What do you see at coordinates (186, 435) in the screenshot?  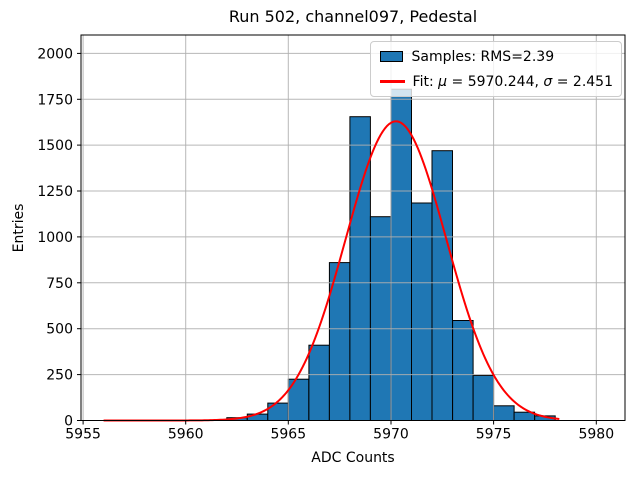 I see `x-tick-label: 5960` at bounding box center [186, 435].